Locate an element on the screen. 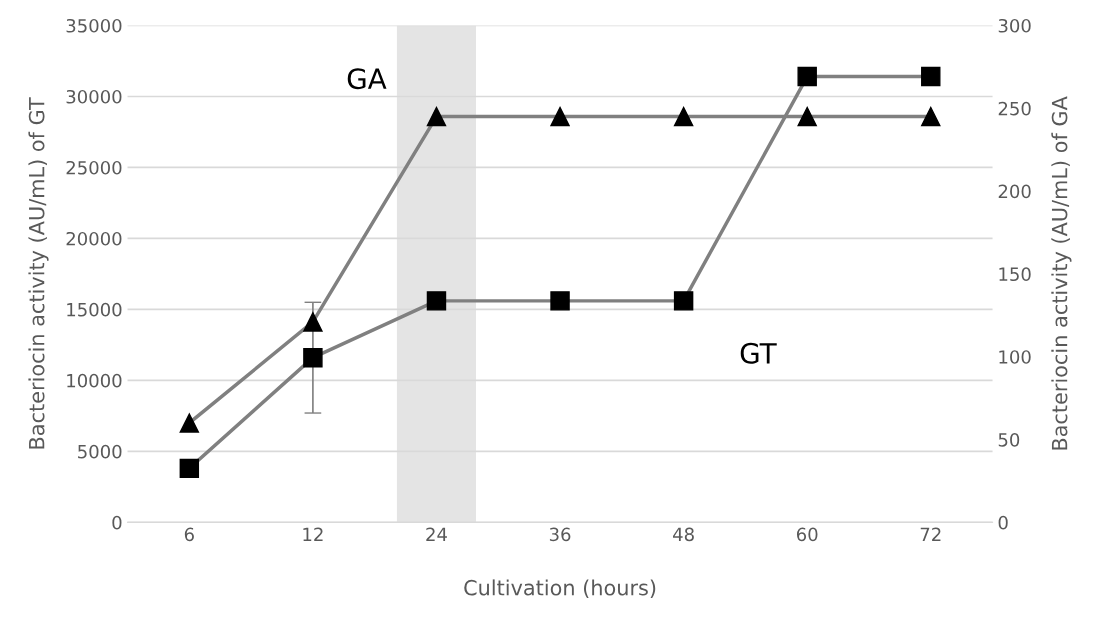 Image resolution: width=1109 pixels, height=637 pixels. y-tick-label: 15000 is located at coordinates (94, 309).